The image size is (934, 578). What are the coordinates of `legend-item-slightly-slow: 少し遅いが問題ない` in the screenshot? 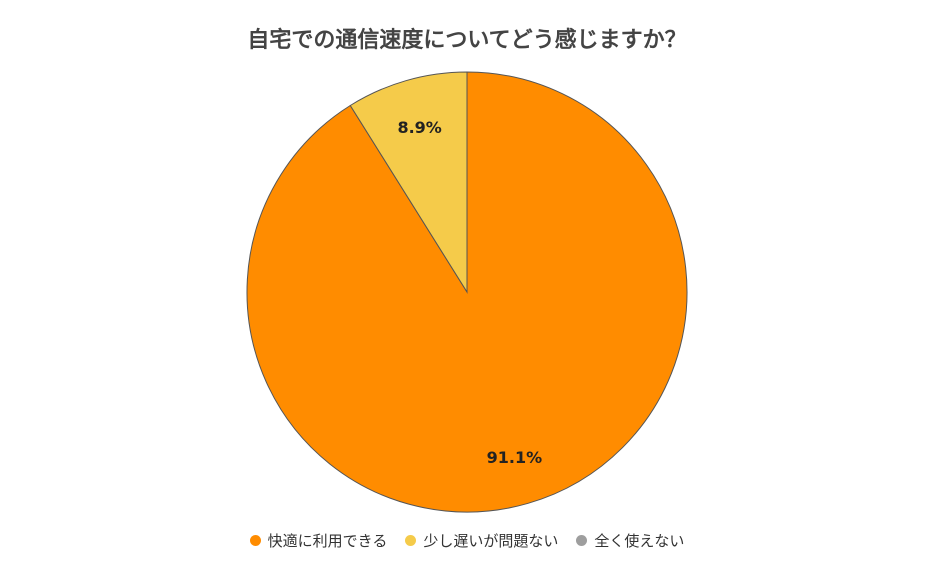 It's located at (481, 540).